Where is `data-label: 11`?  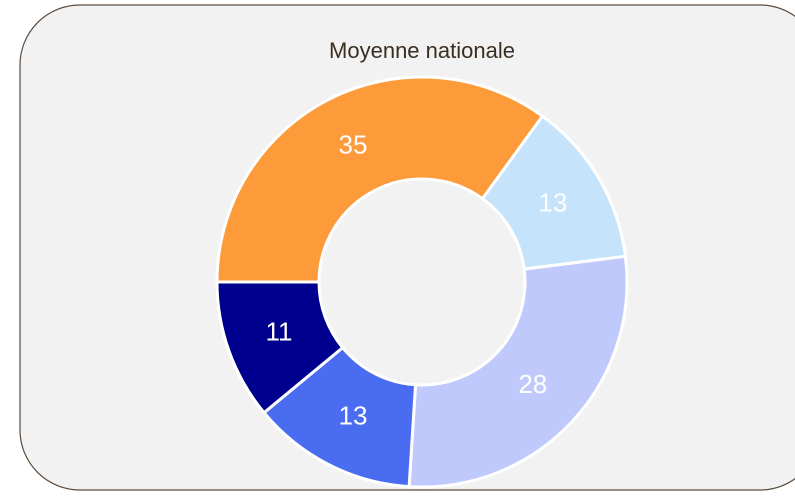 data-label: 11 is located at coordinates (278, 331).